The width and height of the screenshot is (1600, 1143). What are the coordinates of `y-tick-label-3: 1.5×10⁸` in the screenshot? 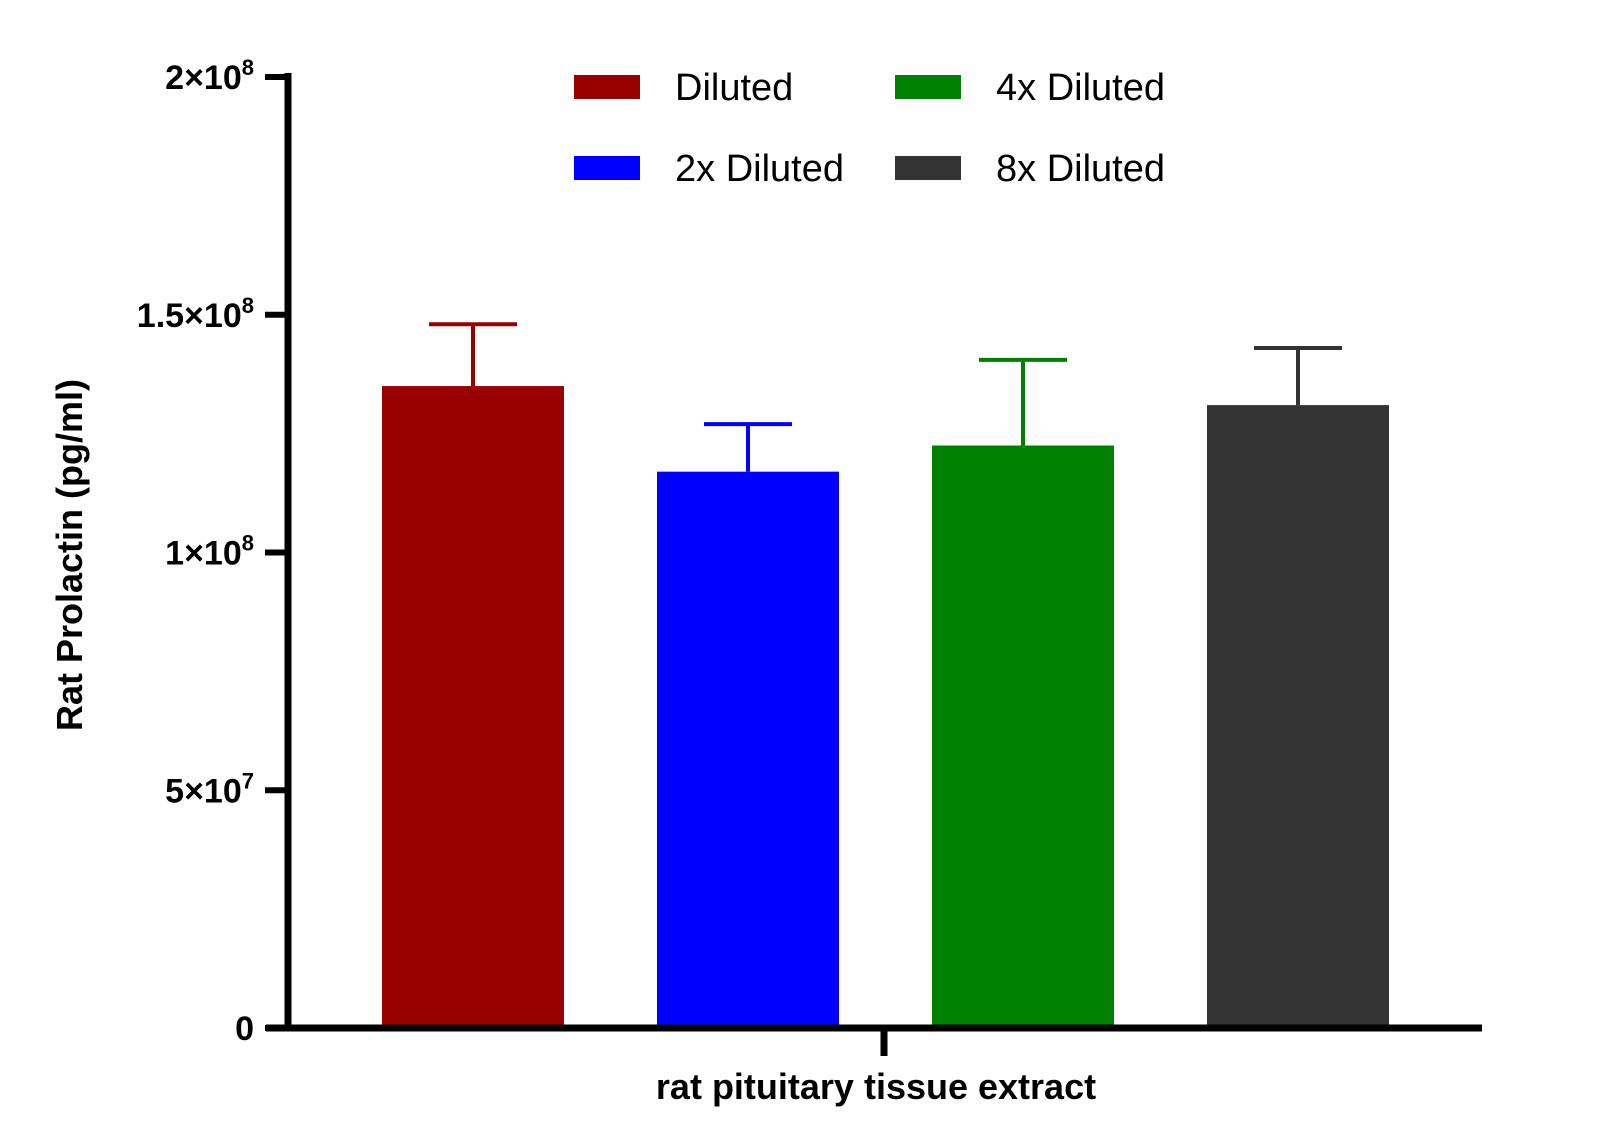 It's located at (195, 314).